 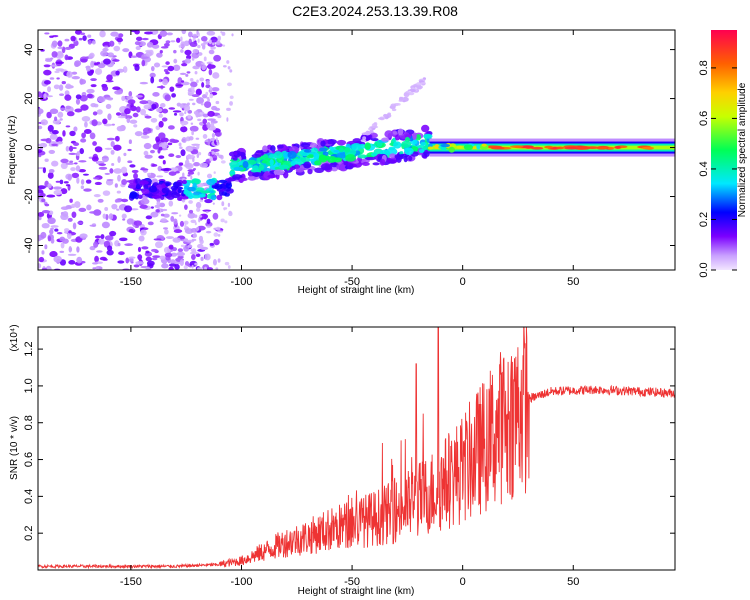 What do you see at coordinates (375, 11) in the screenshot?
I see `chart-title: C2E3.2024.253.13.39.R08` at bounding box center [375, 11].